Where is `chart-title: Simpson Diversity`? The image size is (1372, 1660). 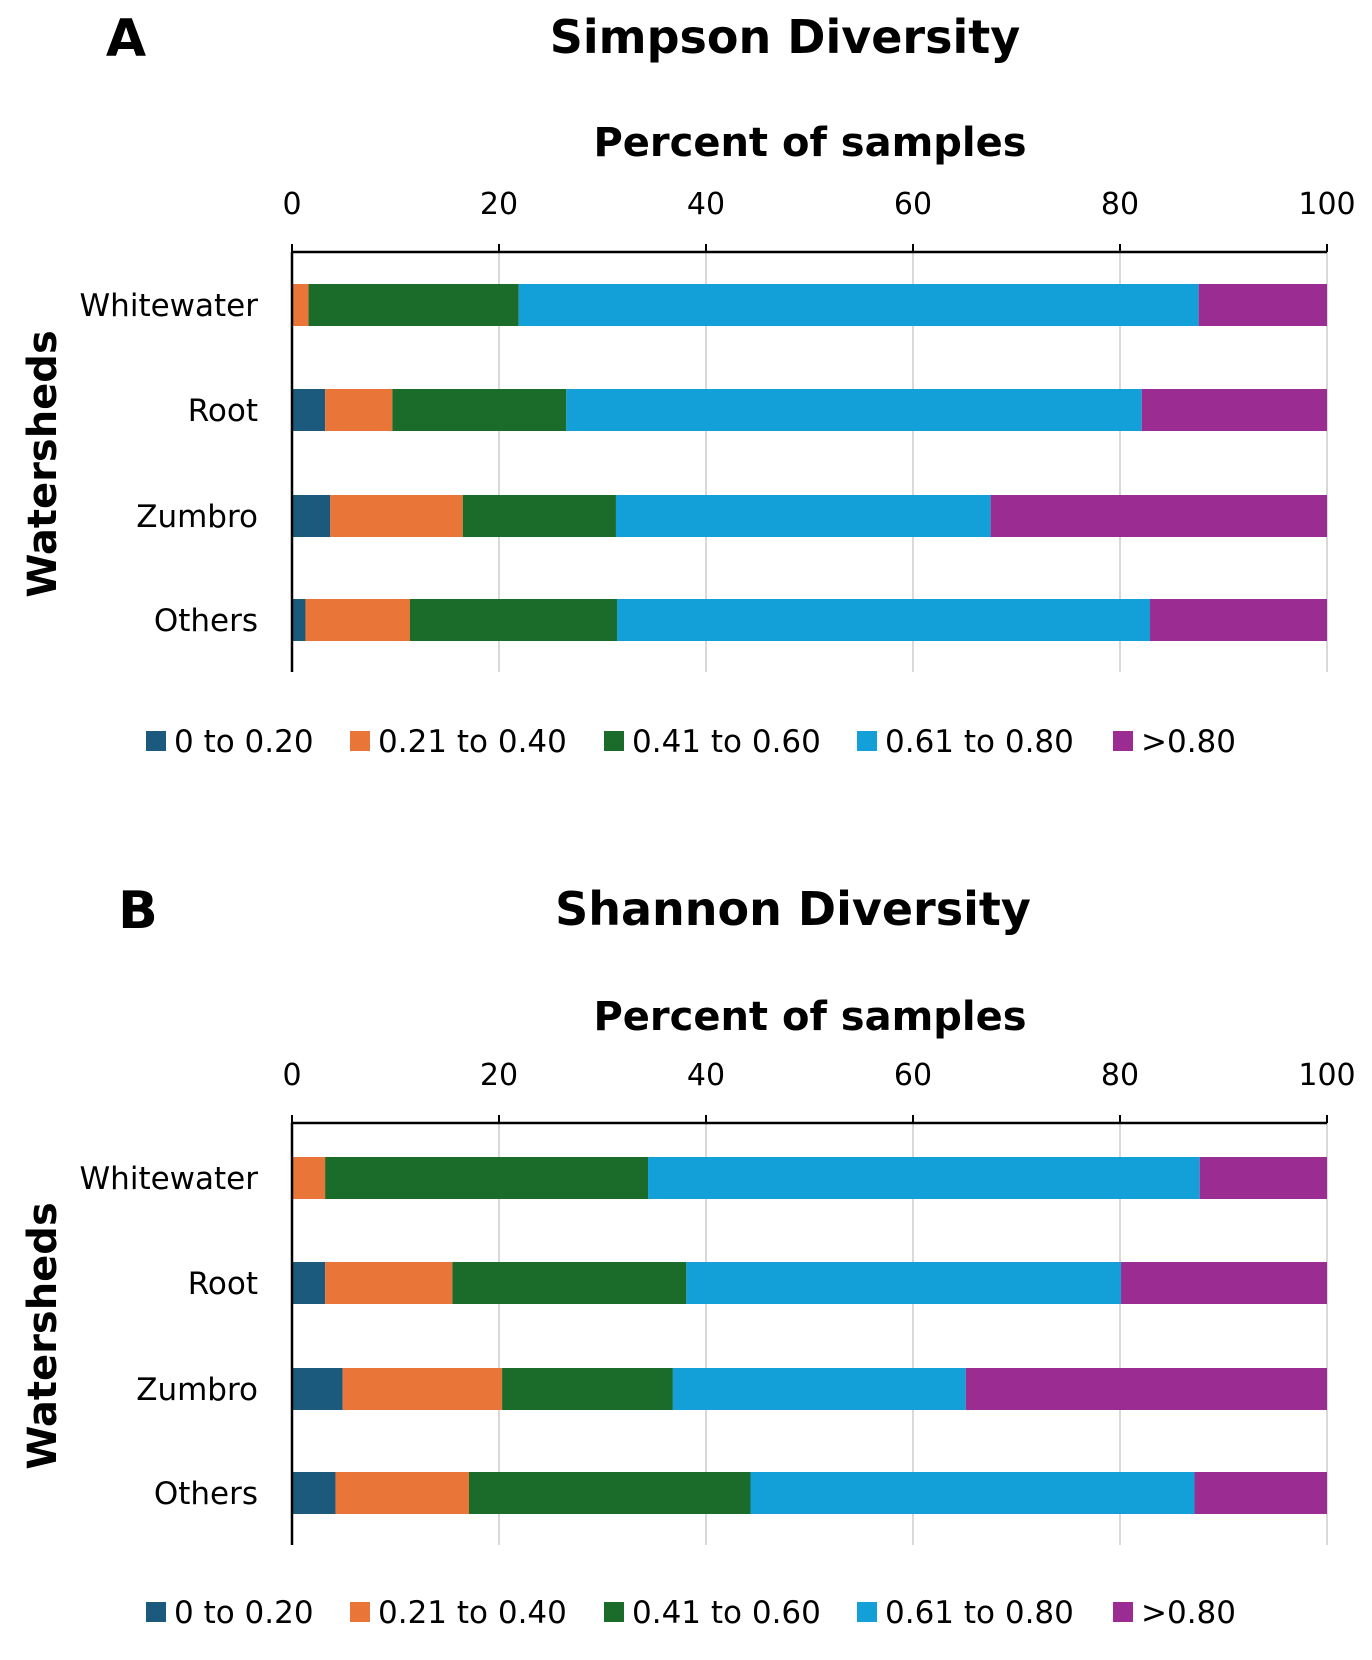 chart-title: Simpson Diversity is located at coordinates (785, 37).